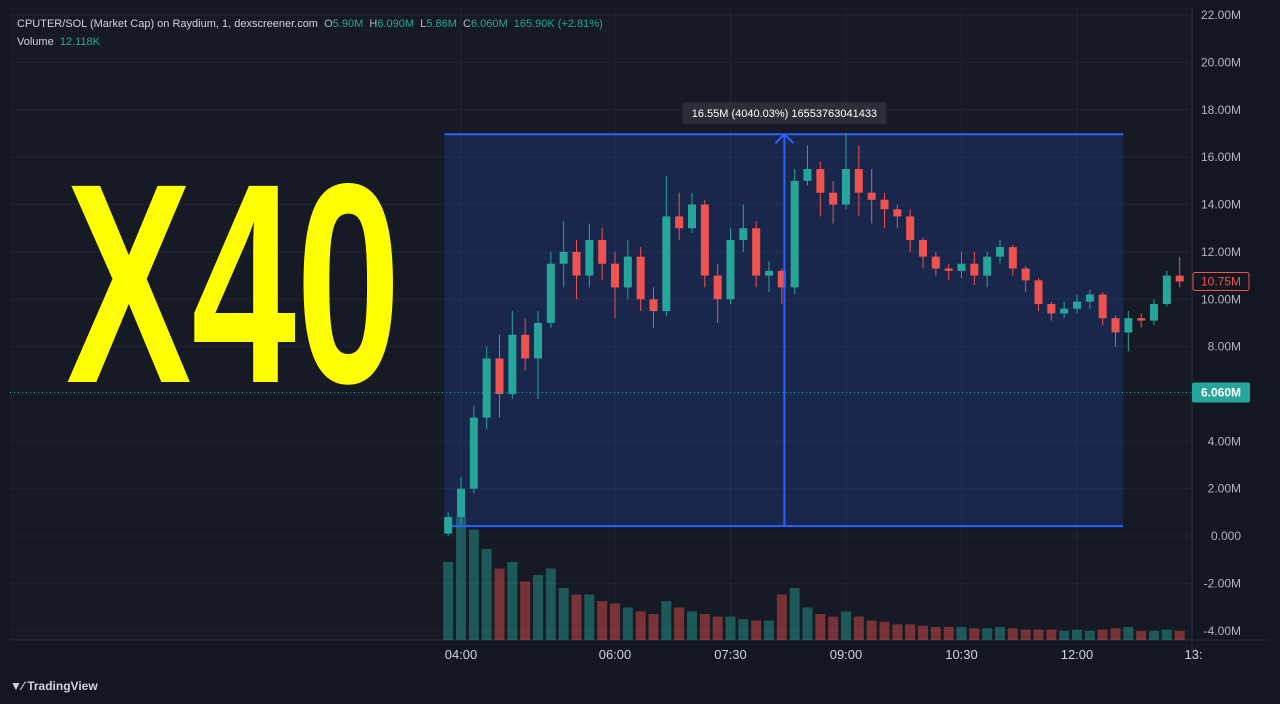 This screenshot has width=1280, height=704. Describe the element at coordinates (461, 654) in the screenshot. I see `x-tick-label: 04:00` at that location.